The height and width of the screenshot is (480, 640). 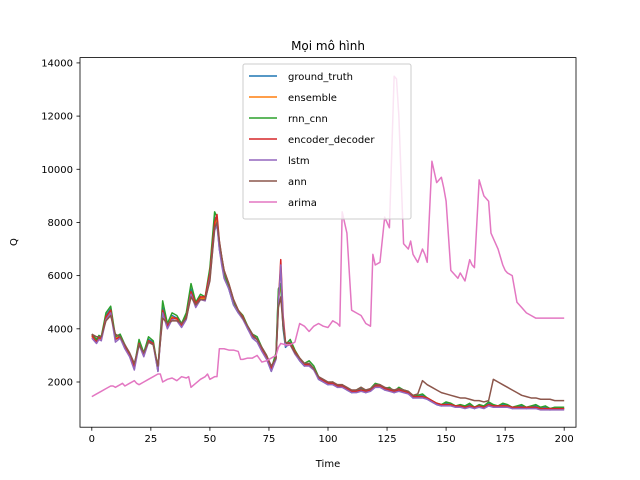 What do you see at coordinates (327, 464) in the screenshot?
I see `x-axis-label: Time` at bounding box center [327, 464].